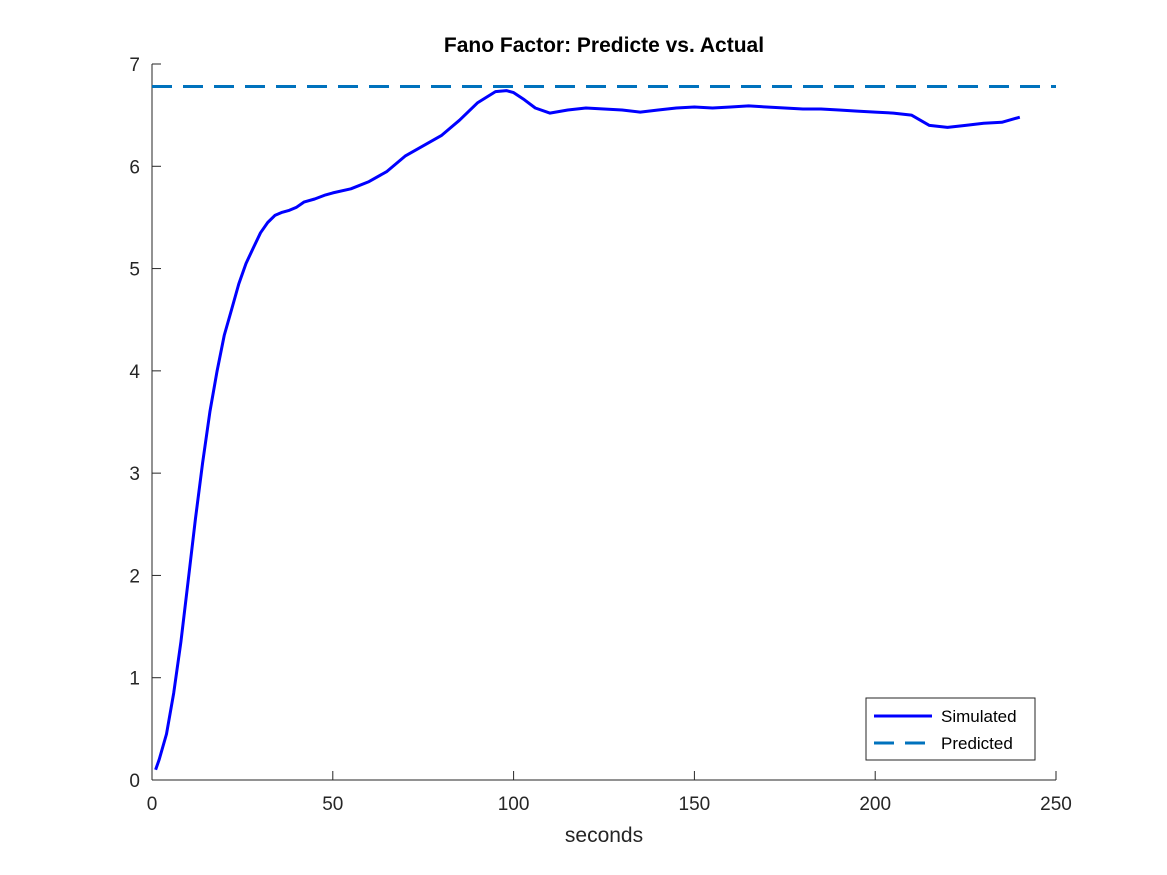  Describe the element at coordinates (332, 804) in the screenshot. I see `x-tick-label: 50` at that location.